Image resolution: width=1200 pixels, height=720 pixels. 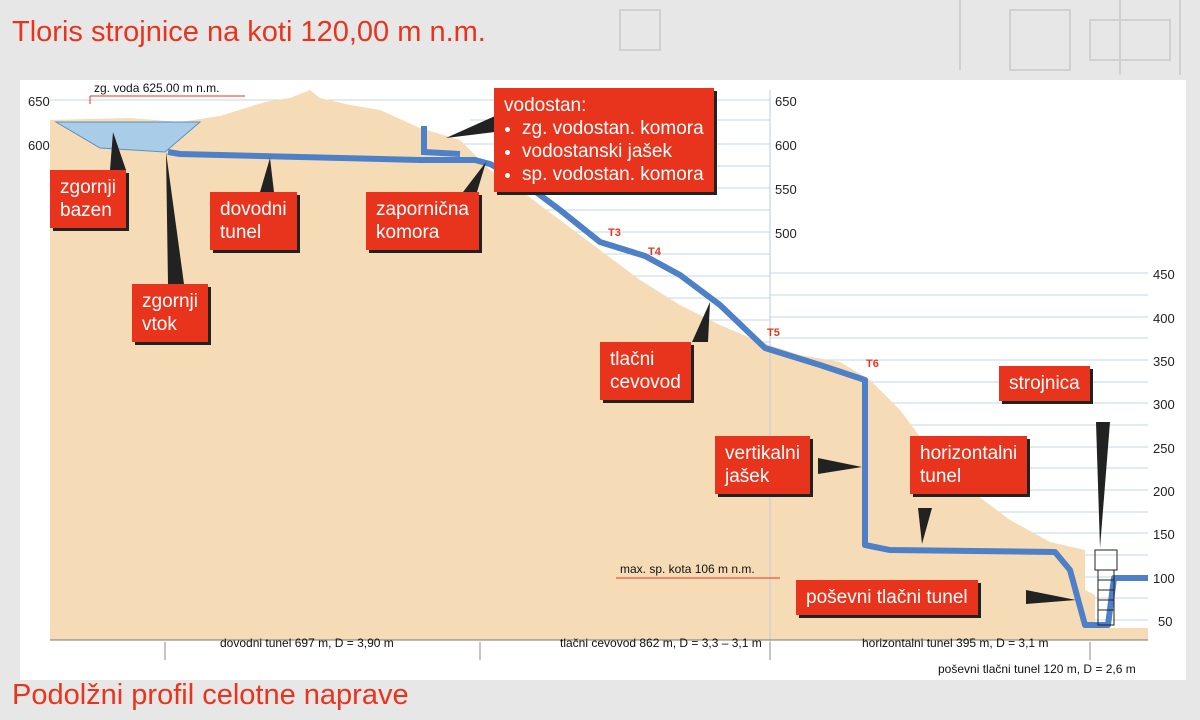 What do you see at coordinates (128, 137) in the screenshot?
I see `upper-reservoir-water` at bounding box center [128, 137].